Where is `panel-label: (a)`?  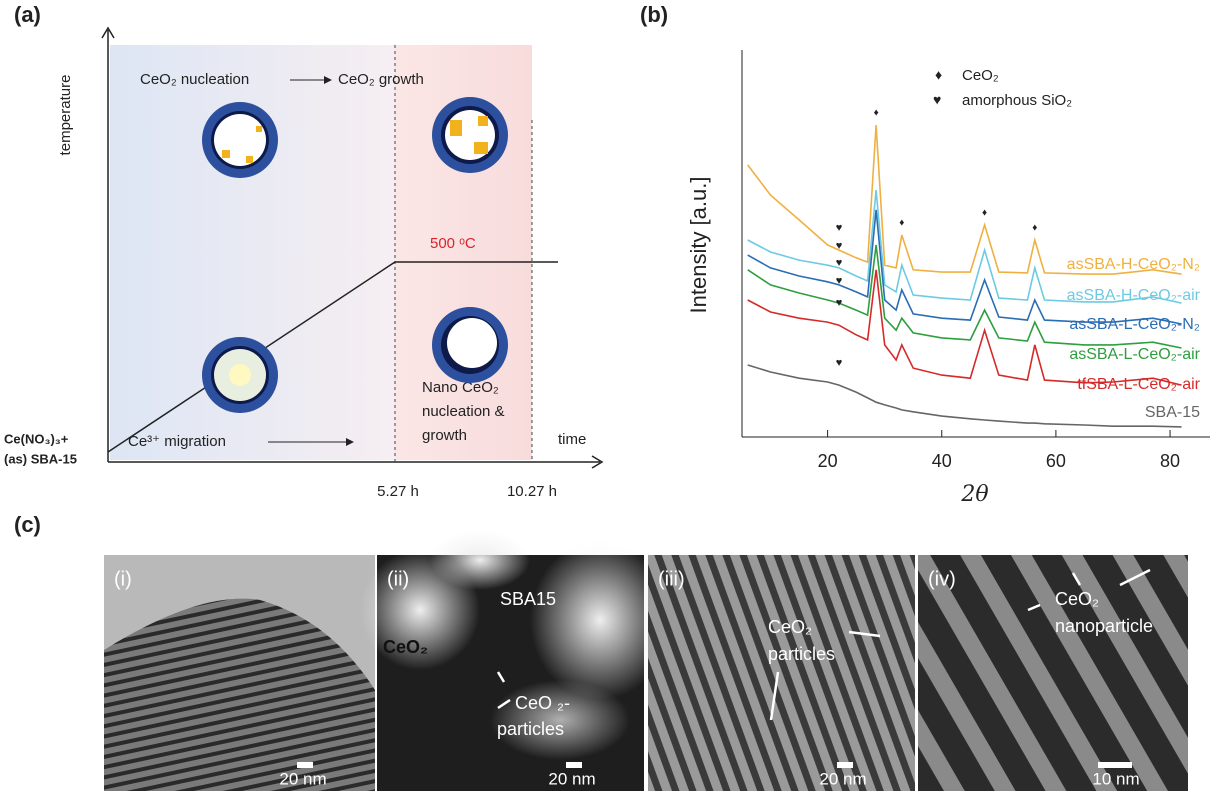
panel-label: (a) is located at coordinates (27, 14).